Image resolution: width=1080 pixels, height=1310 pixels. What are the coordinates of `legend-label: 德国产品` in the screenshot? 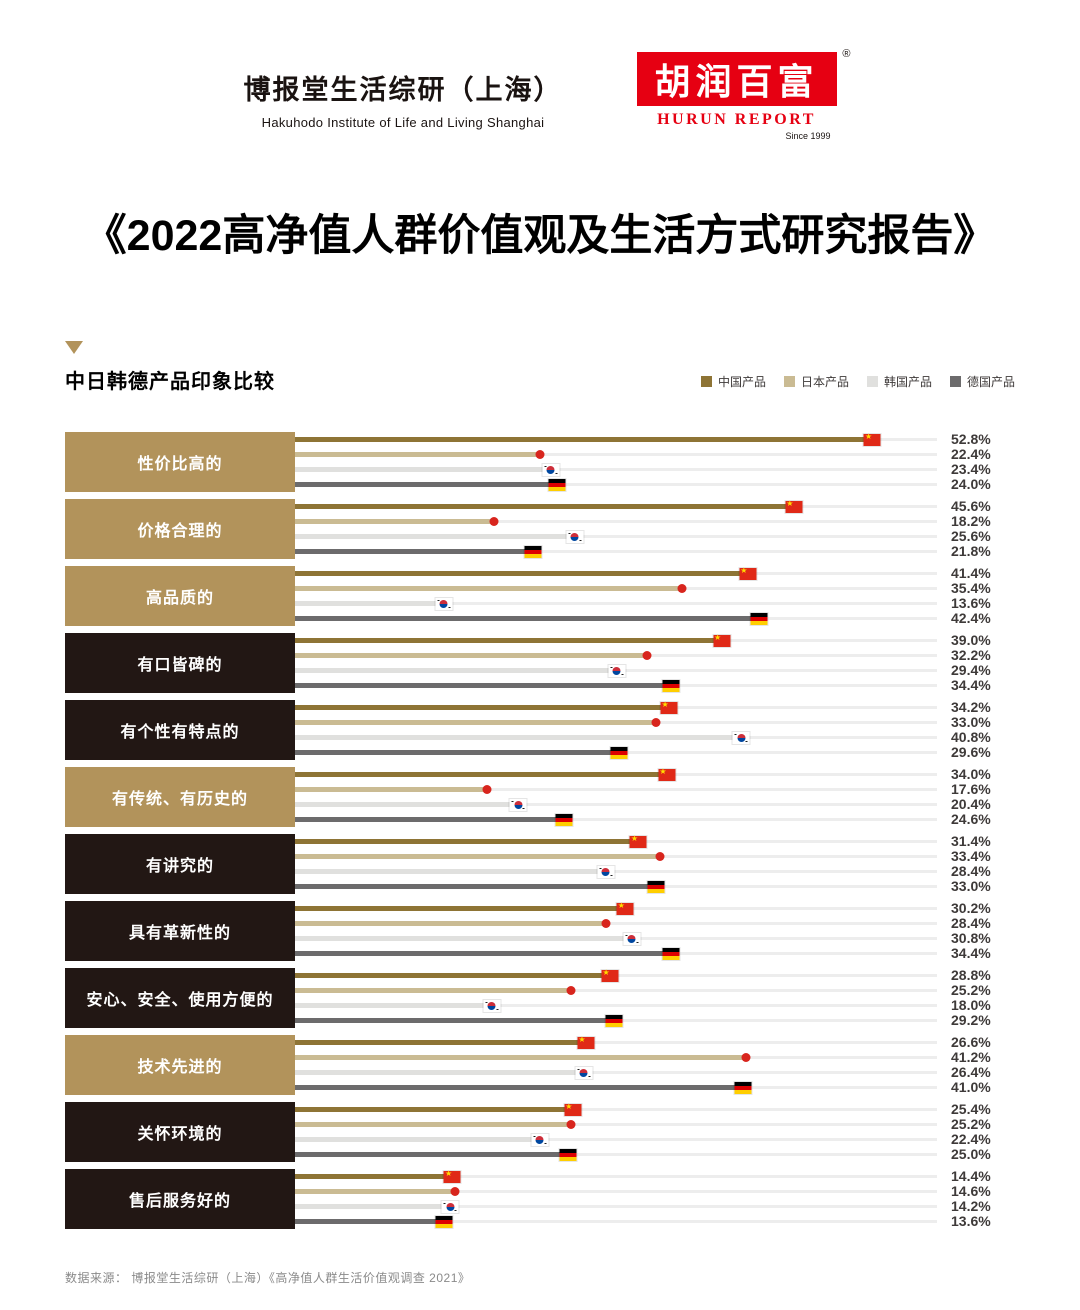 It's located at (990, 382).